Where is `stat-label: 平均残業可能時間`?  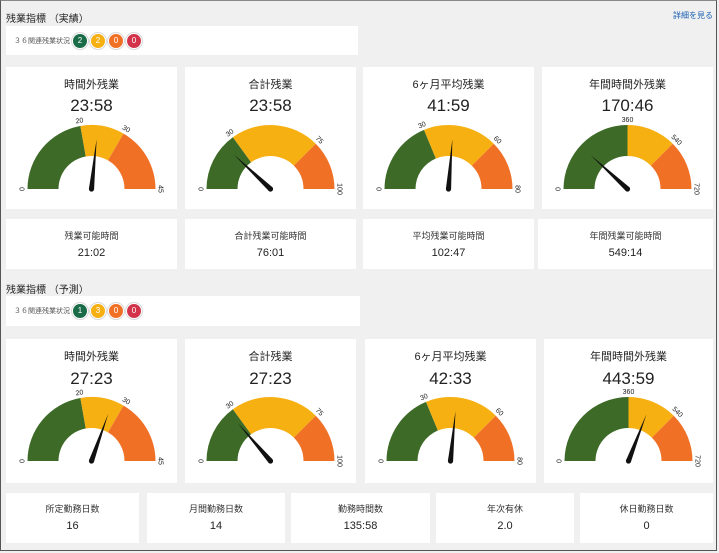
stat-label: 平均残業可能時間 is located at coordinates (448, 236).